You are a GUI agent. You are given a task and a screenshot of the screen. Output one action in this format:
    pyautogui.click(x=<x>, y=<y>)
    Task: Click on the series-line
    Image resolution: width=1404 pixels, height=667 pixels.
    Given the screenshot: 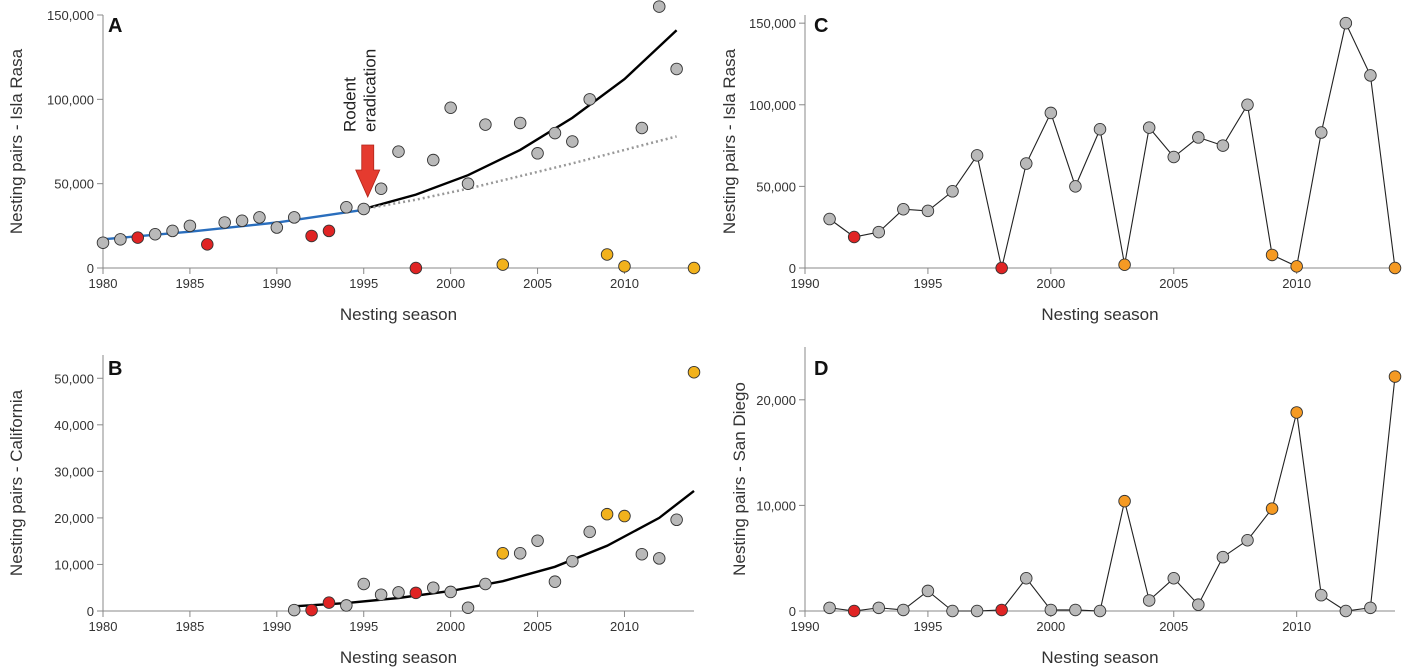 What is the action you would take?
    pyautogui.click(x=1112, y=494)
    